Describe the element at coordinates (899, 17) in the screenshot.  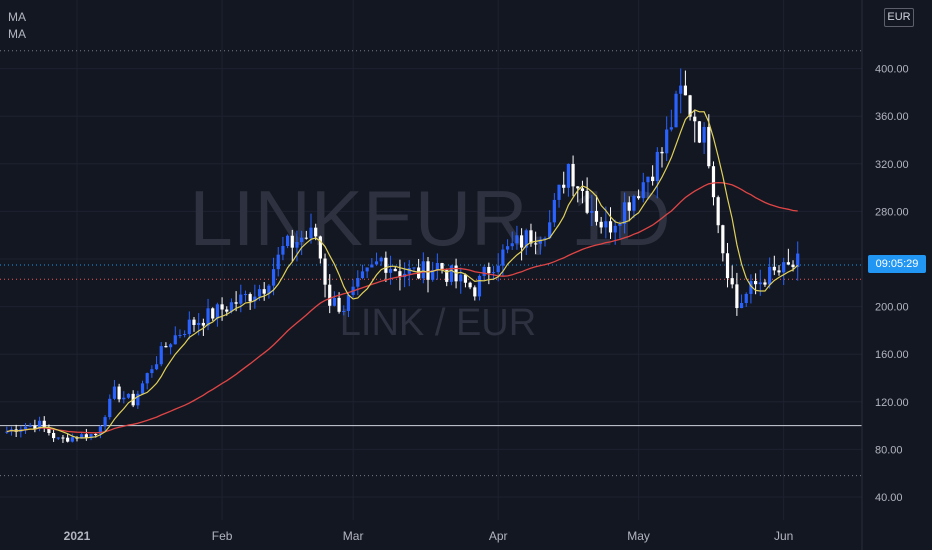
I see `currency-badge: EUR` at that location.